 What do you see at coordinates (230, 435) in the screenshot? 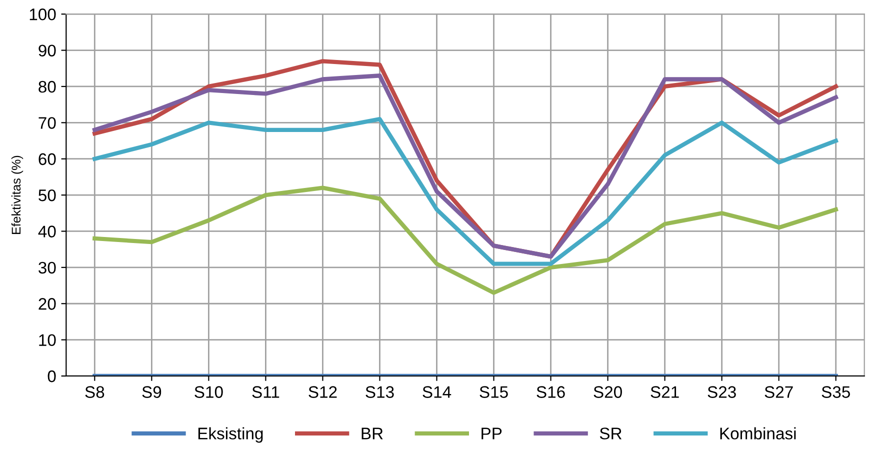
I see `legend-label: Eksisting` at bounding box center [230, 435].